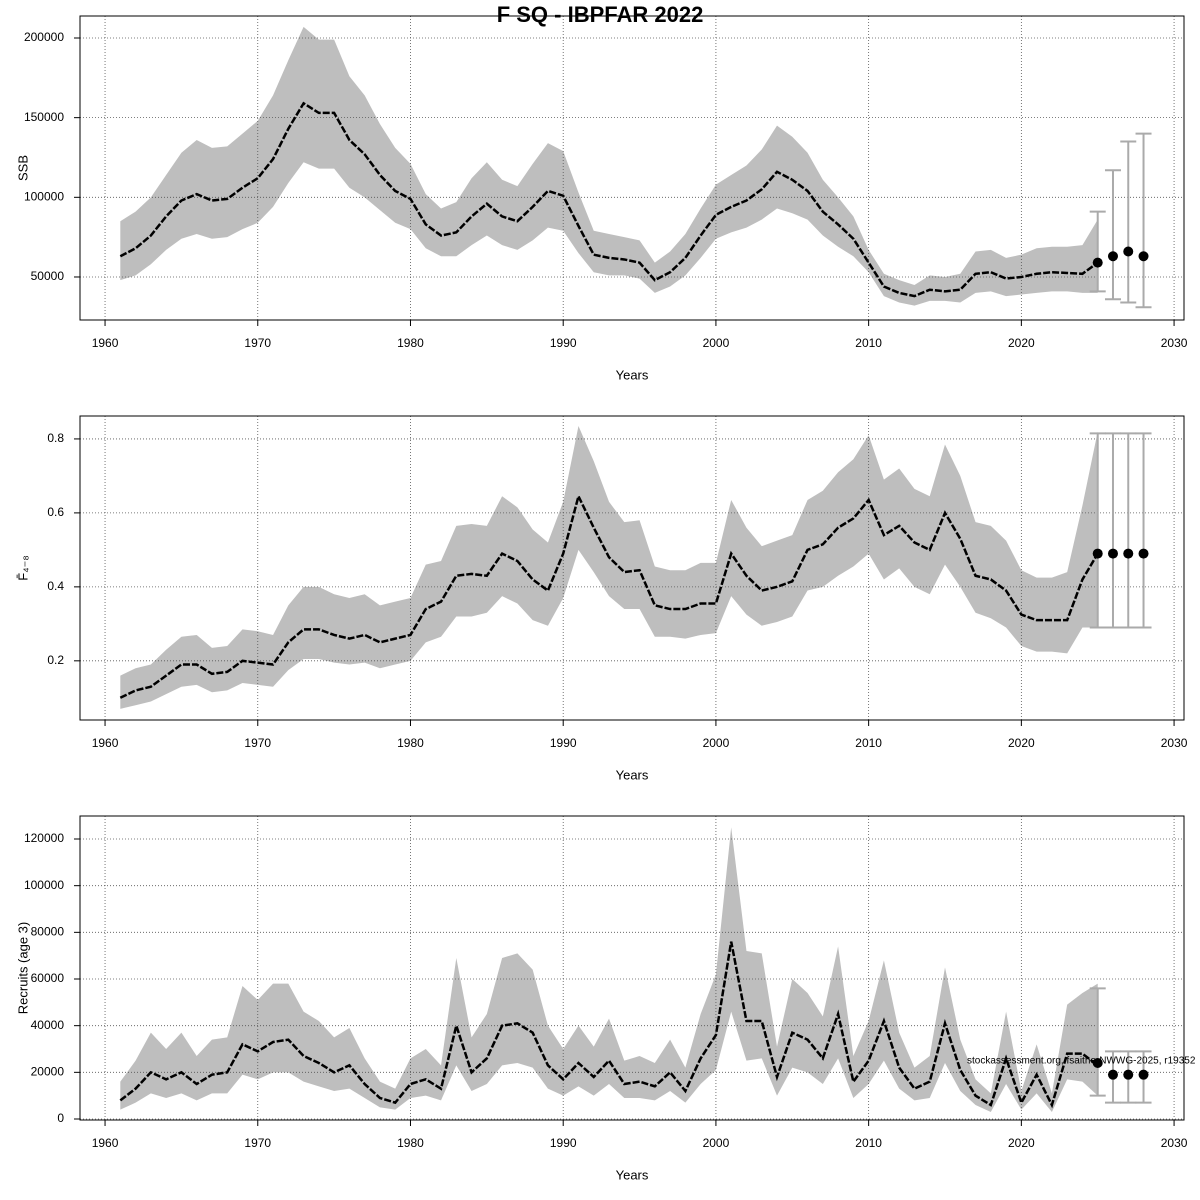  I want to click on y-tick-label: 40000, so click(48, 1025).